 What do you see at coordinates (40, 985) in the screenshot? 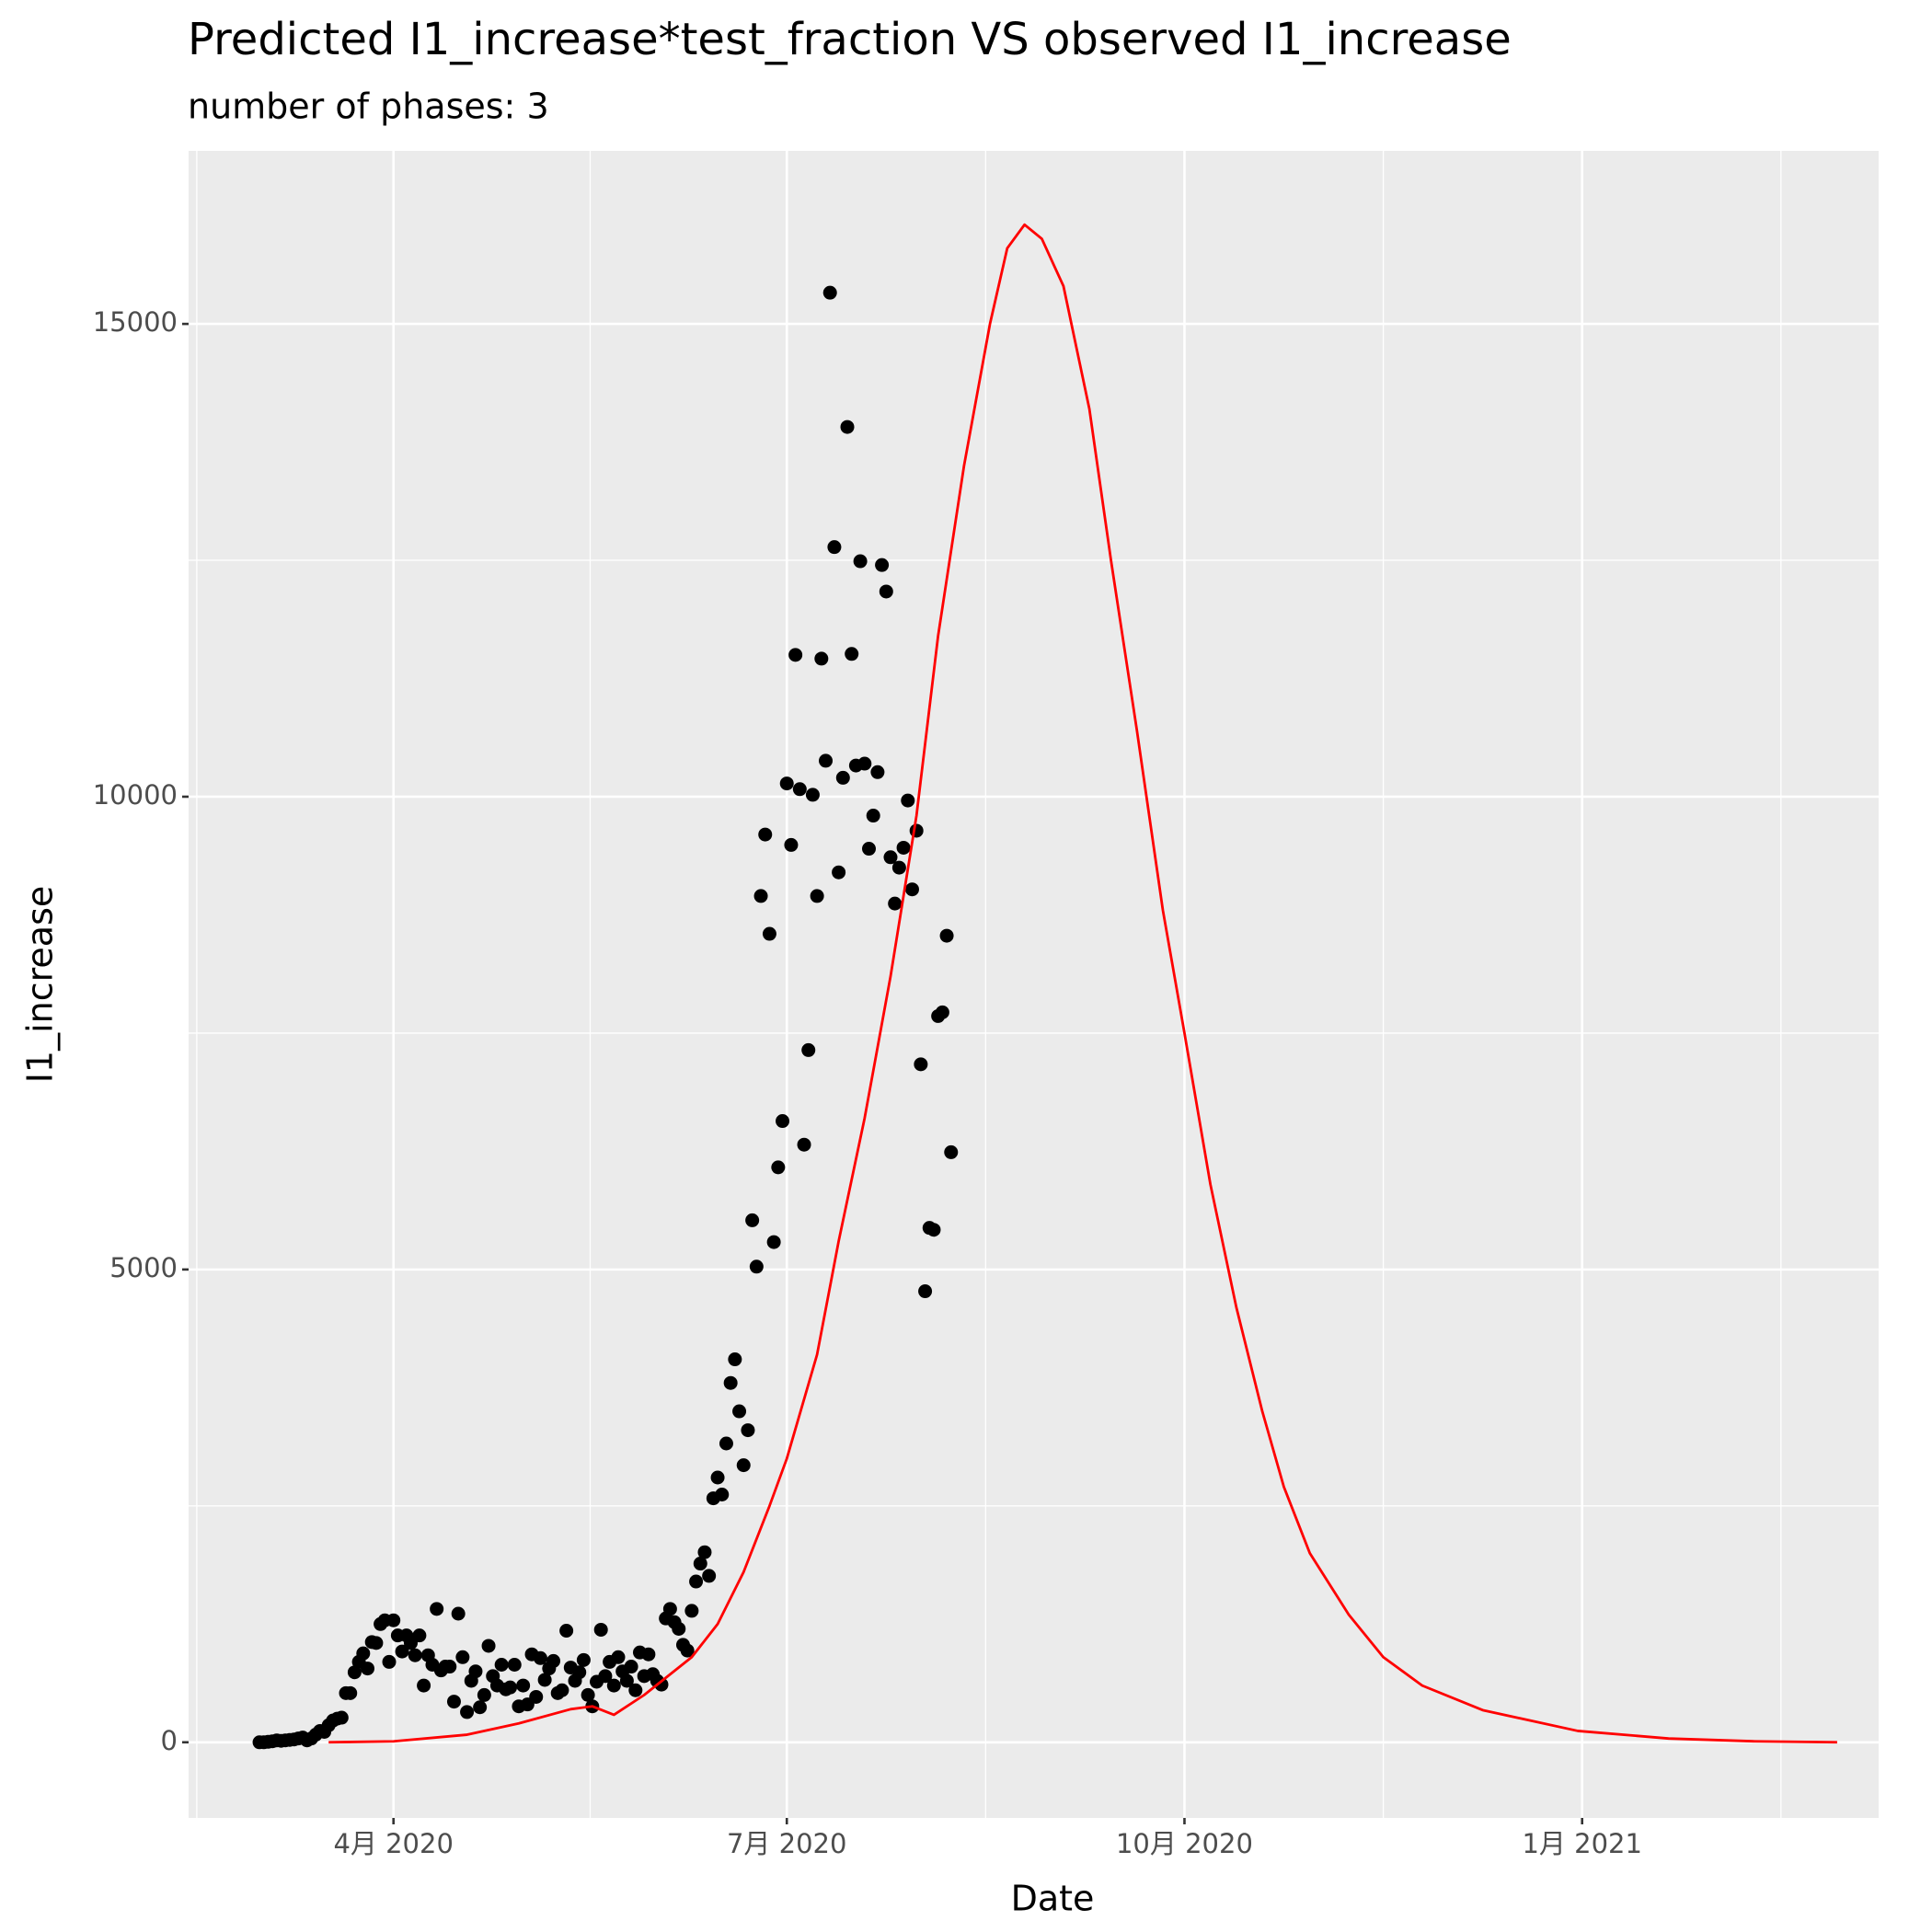
I see `y-axis-title: I1_increase` at bounding box center [40, 985].